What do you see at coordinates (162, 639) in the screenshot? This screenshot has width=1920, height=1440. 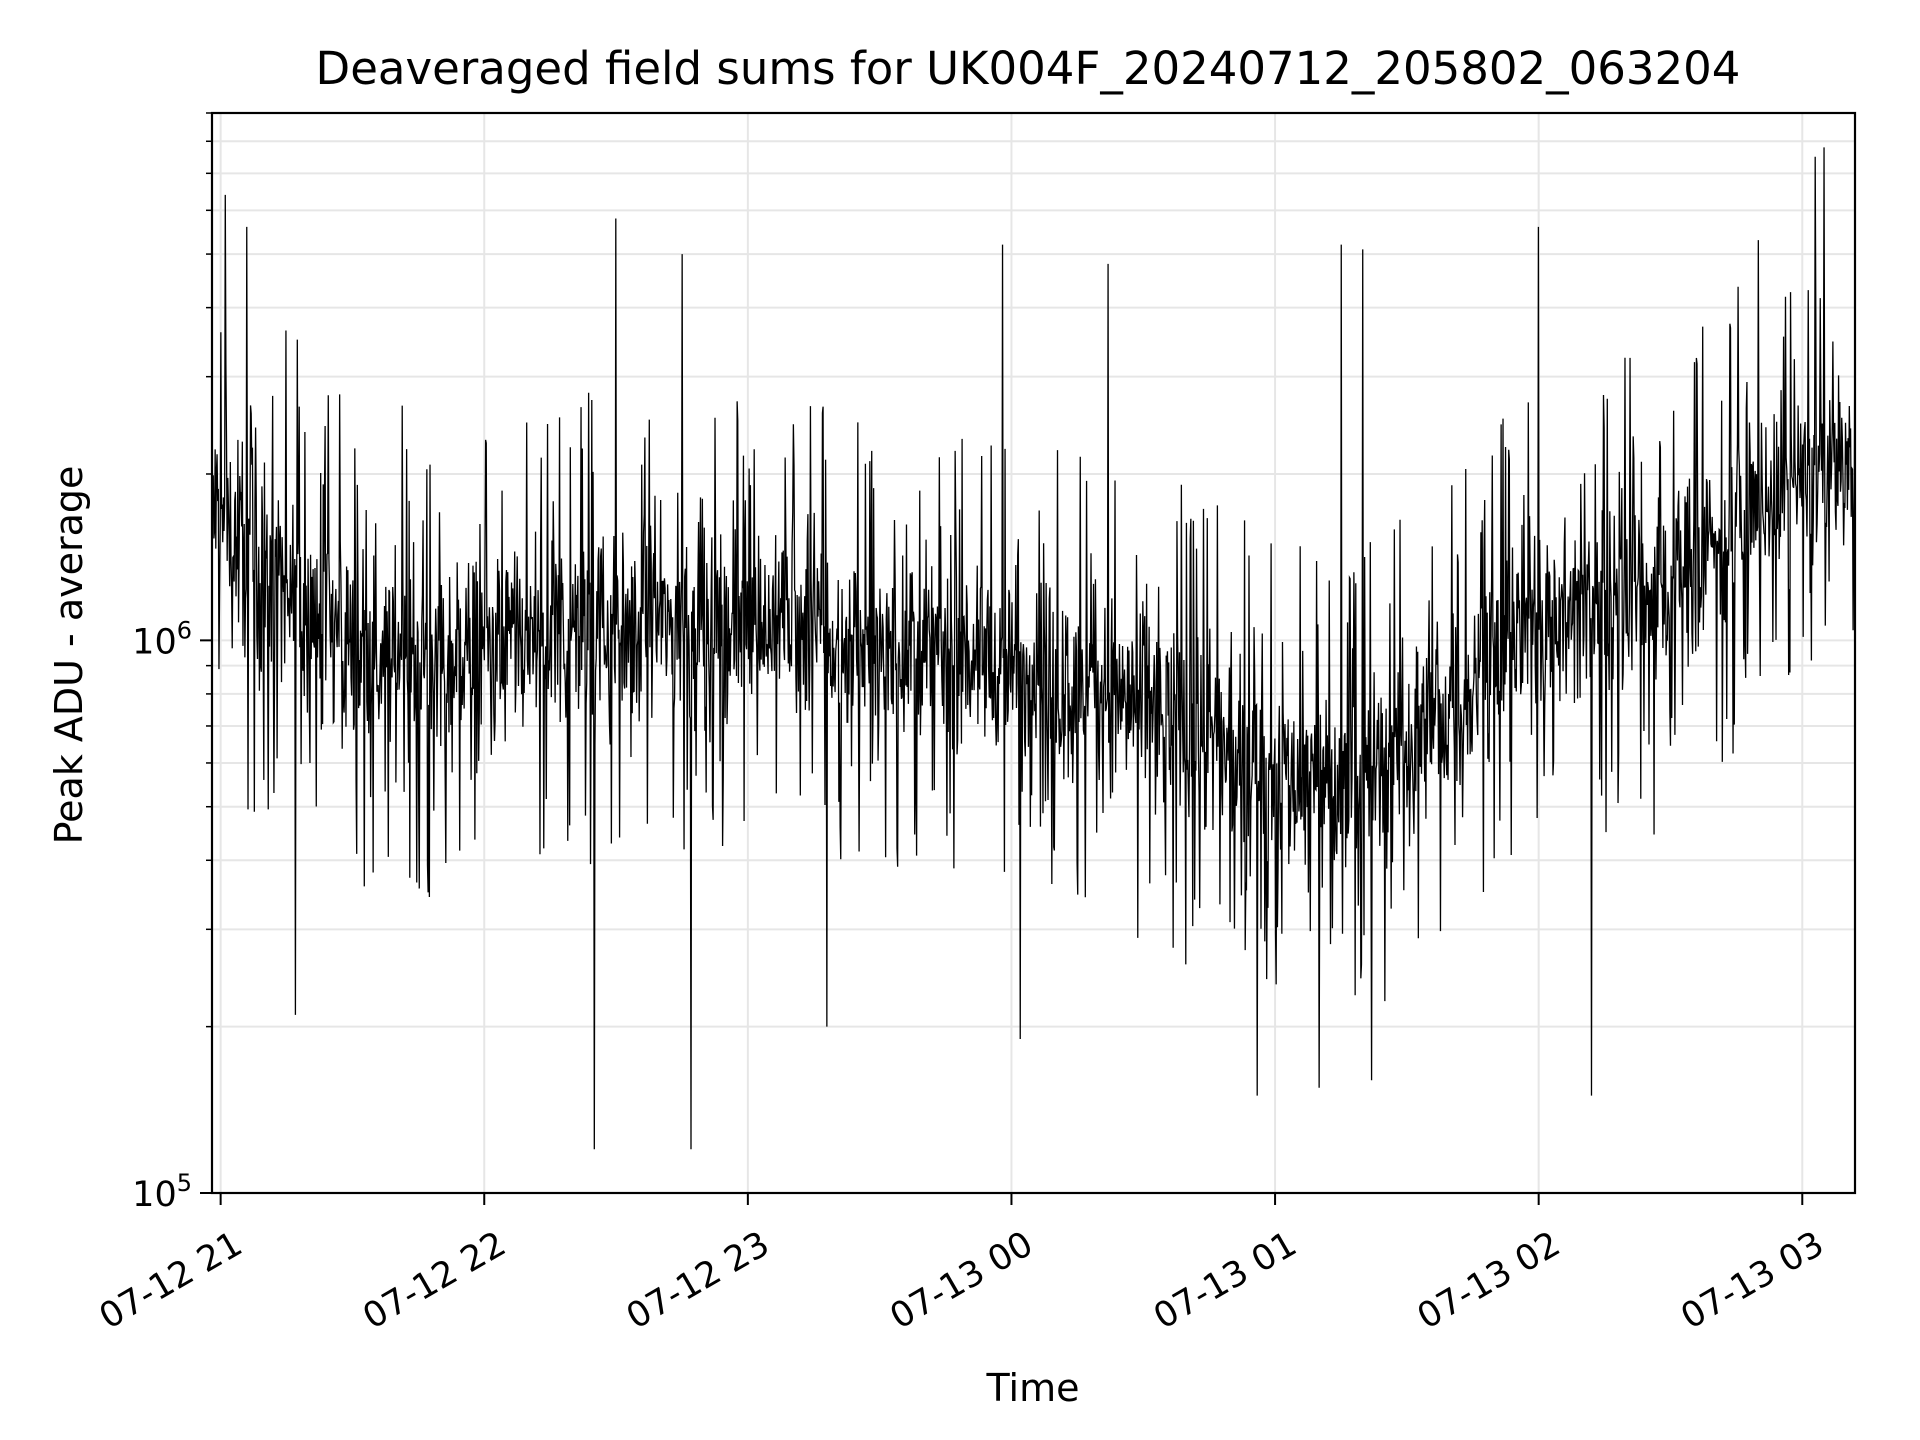 I see `y-tick-label: 10⁶` at bounding box center [162, 639].